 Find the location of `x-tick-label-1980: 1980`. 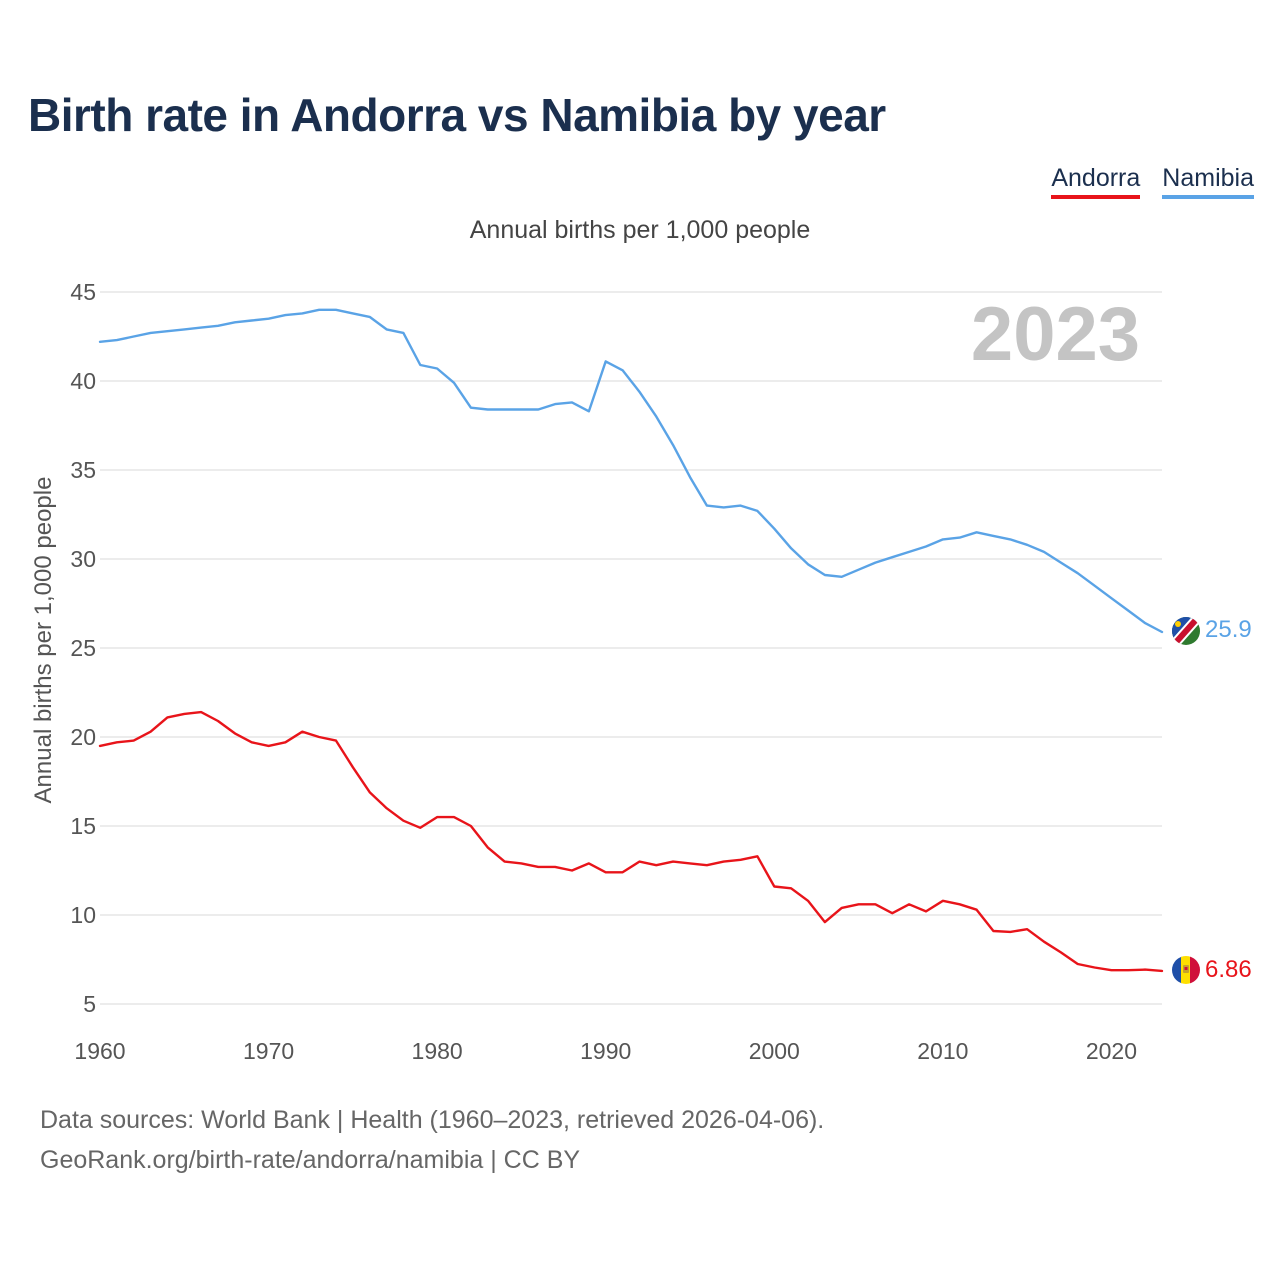

x-tick-label-1980: 1980 is located at coordinates (437, 1051).